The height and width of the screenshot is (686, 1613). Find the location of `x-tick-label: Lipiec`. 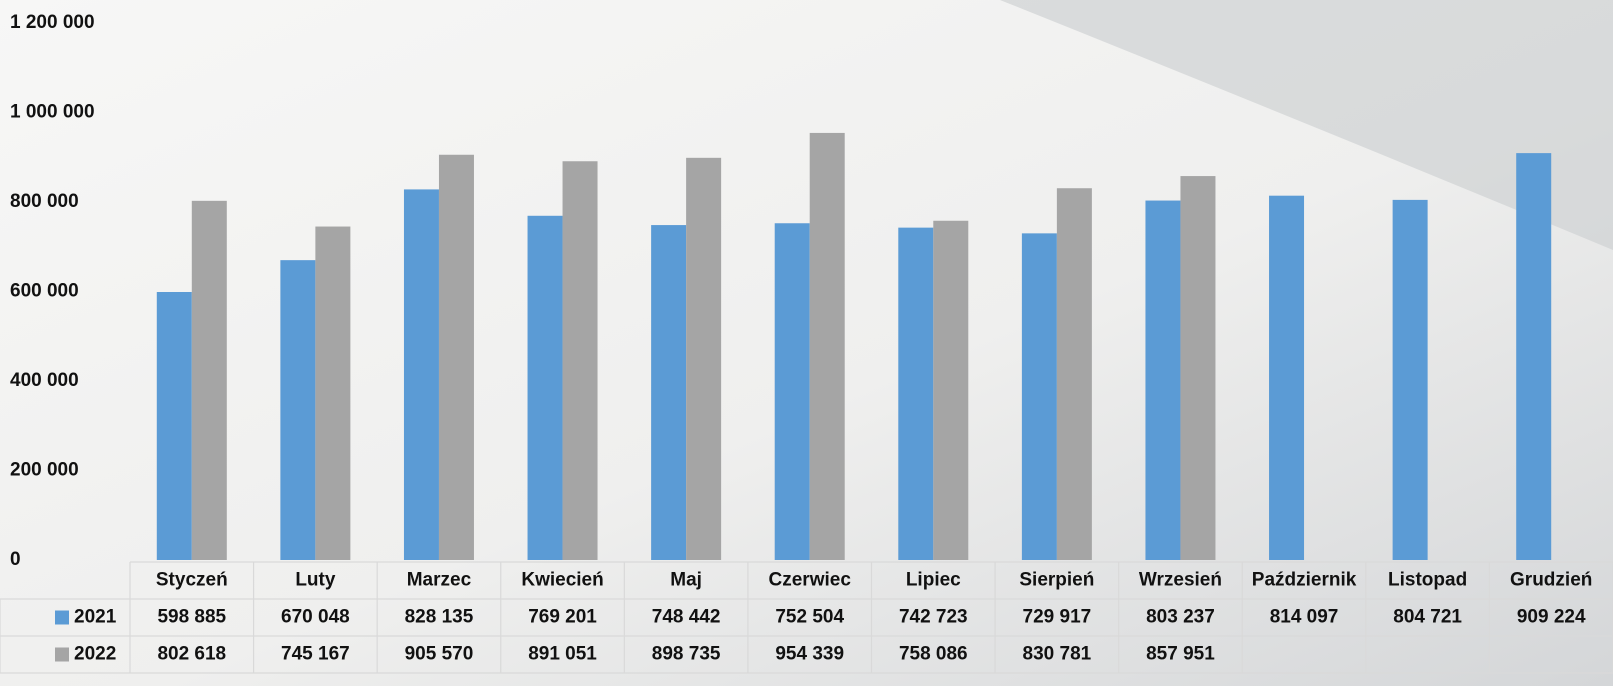

x-tick-label: Lipiec is located at coordinates (933, 580).